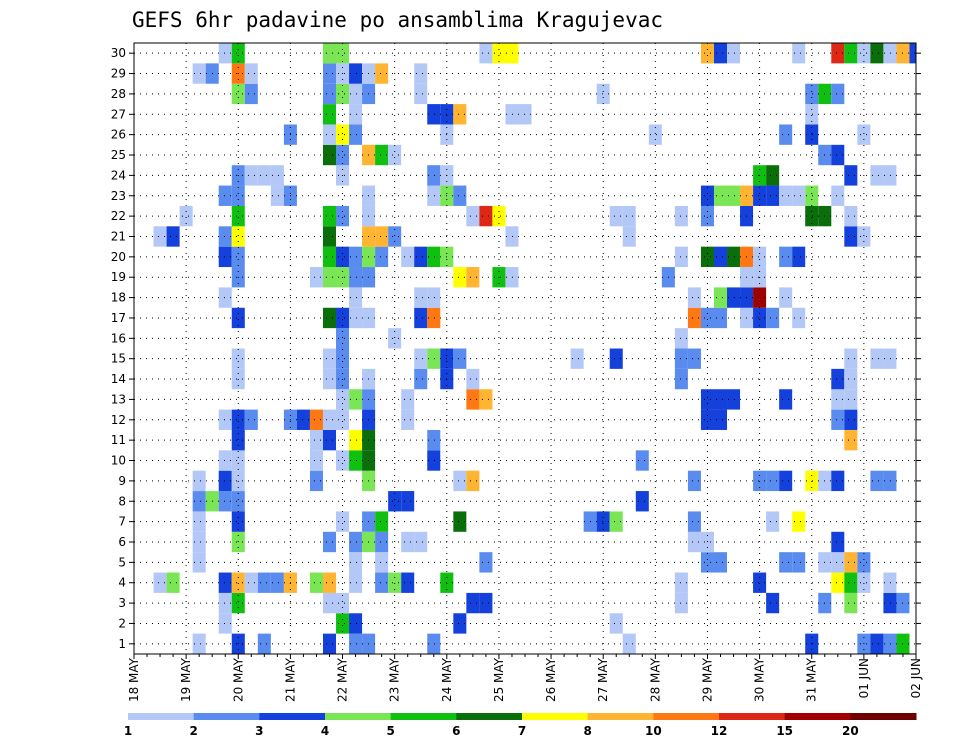  What do you see at coordinates (551, 679) in the screenshot?
I see `x-tick-label: 26 MAY` at bounding box center [551, 679].